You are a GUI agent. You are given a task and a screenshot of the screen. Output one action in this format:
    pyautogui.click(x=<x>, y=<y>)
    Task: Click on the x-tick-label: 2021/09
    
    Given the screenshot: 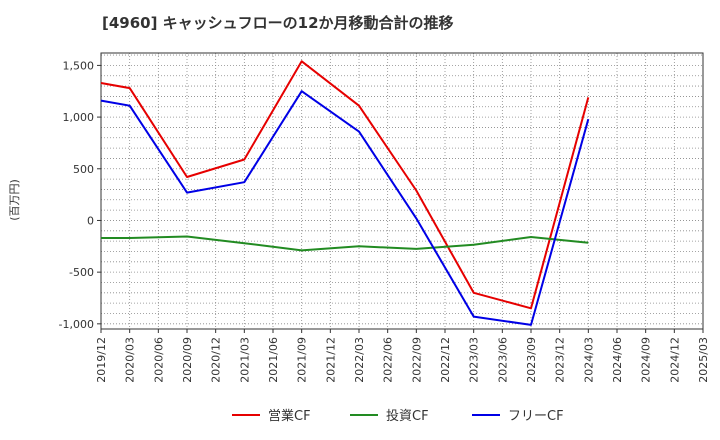 What is the action you would take?
    pyautogui.click(x=302, y=360)
    